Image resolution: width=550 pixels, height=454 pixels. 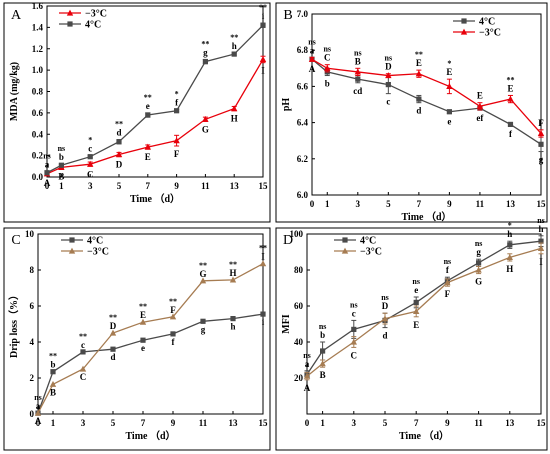 What do you see at coordinates (203, 329) in the screenshot?
I see `panel-c-letter-label: g` at bounding box center [203, 329].